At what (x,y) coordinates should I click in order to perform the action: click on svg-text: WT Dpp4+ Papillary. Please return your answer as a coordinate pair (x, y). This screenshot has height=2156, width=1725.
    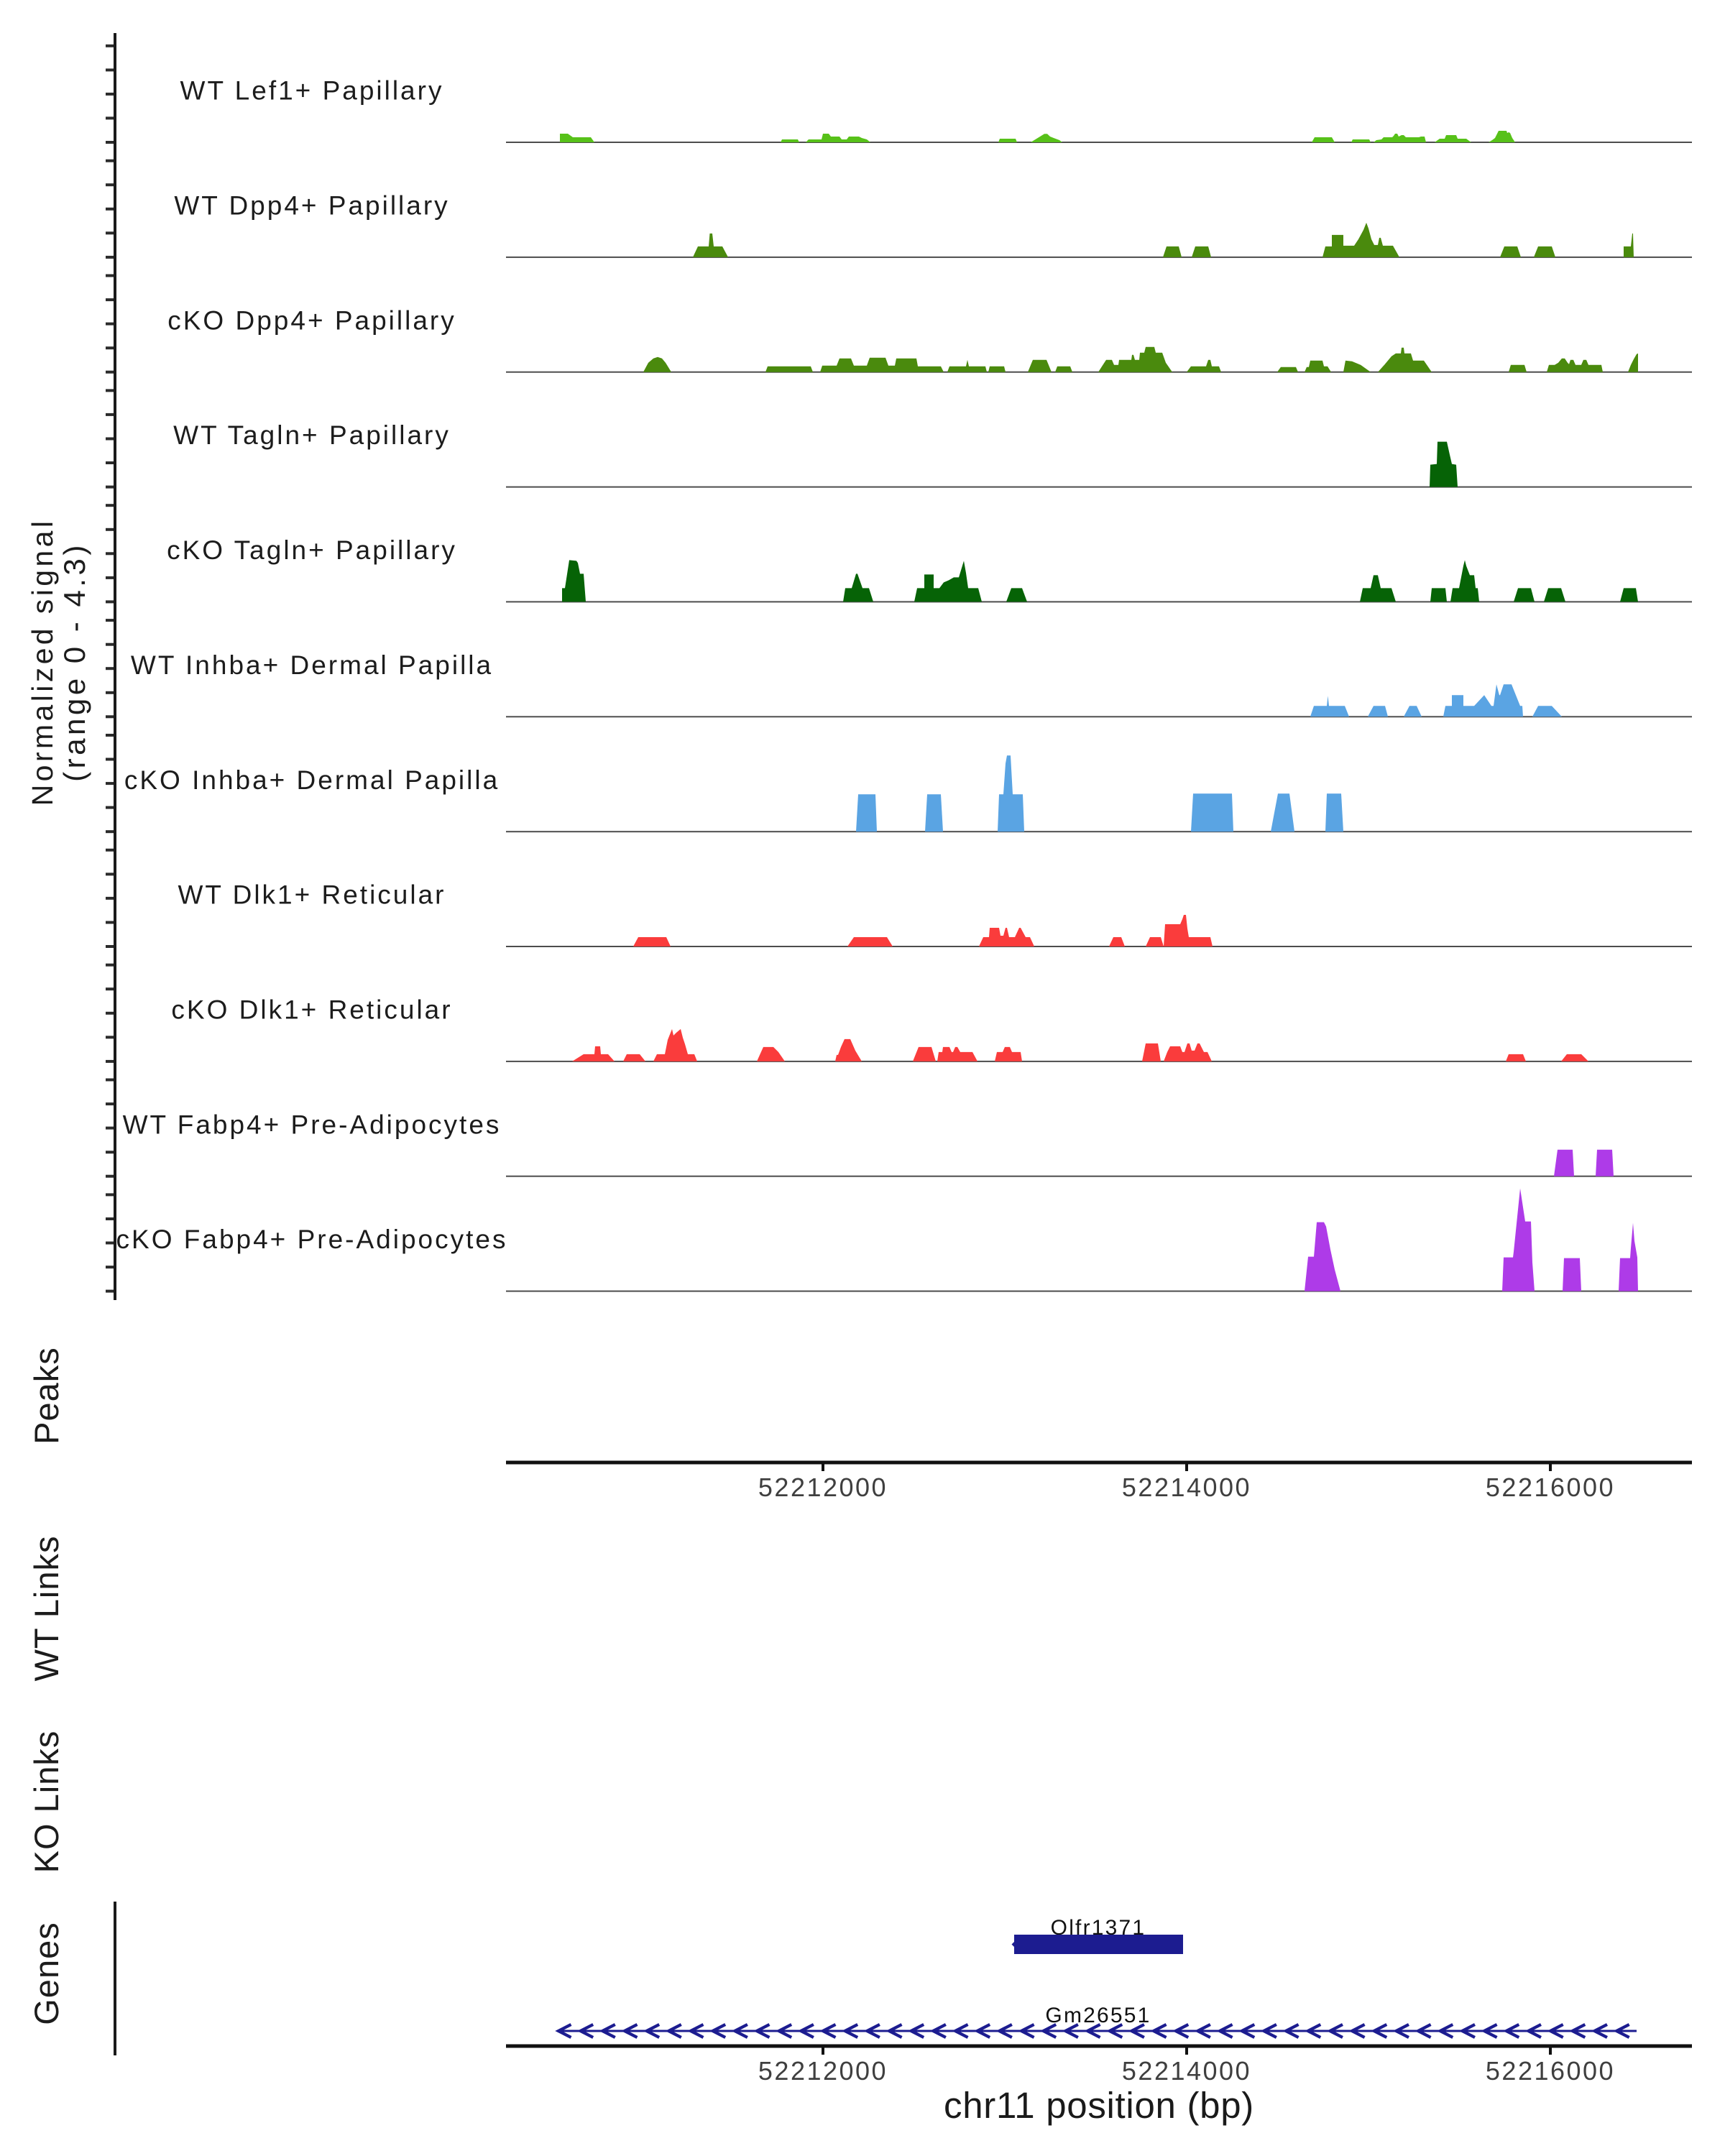
    Looking at the image, I should click on (311, 206).